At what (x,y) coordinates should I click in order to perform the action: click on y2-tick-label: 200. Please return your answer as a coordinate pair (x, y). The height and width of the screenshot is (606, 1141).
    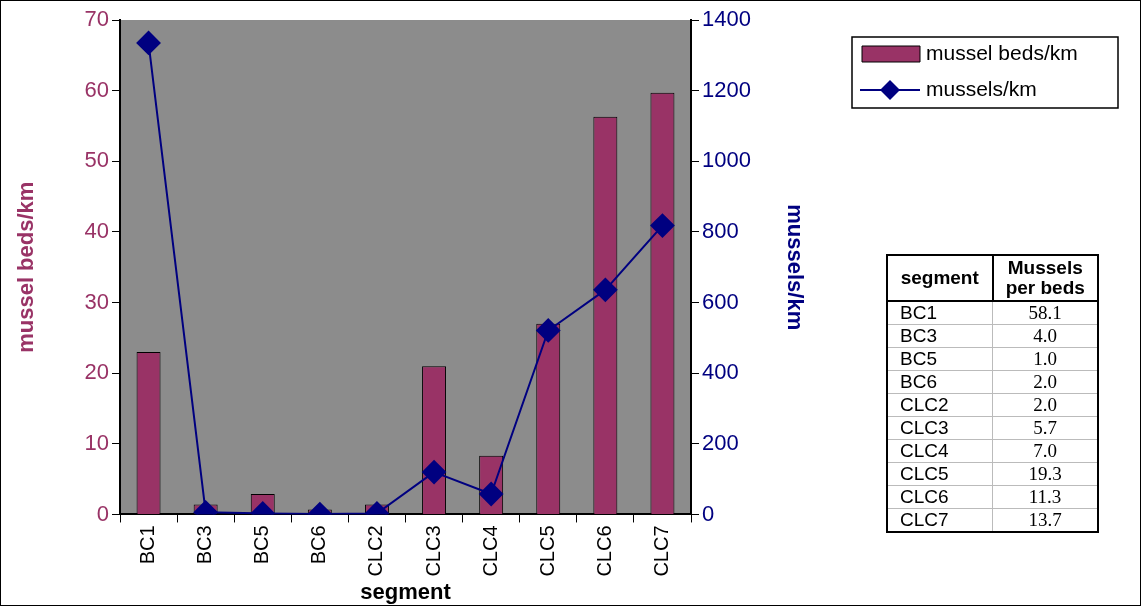
    Looking at the image, I should click on (720, 442).